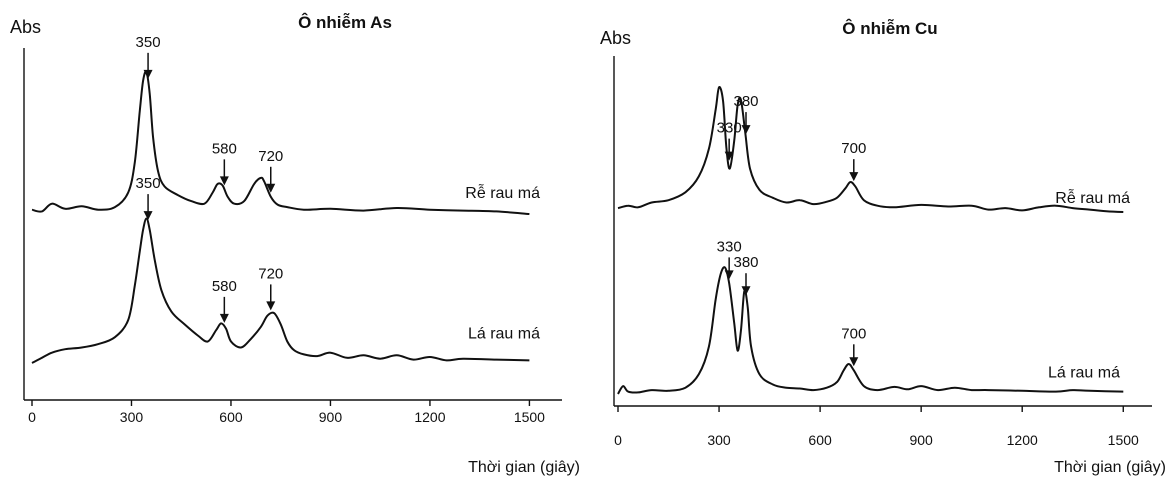 The height and width of the screenshot is (478, 1174). Describe the element at coordinates (25, 27) in the screenshot. I see `as-y-axis-label: Abs` at that location.